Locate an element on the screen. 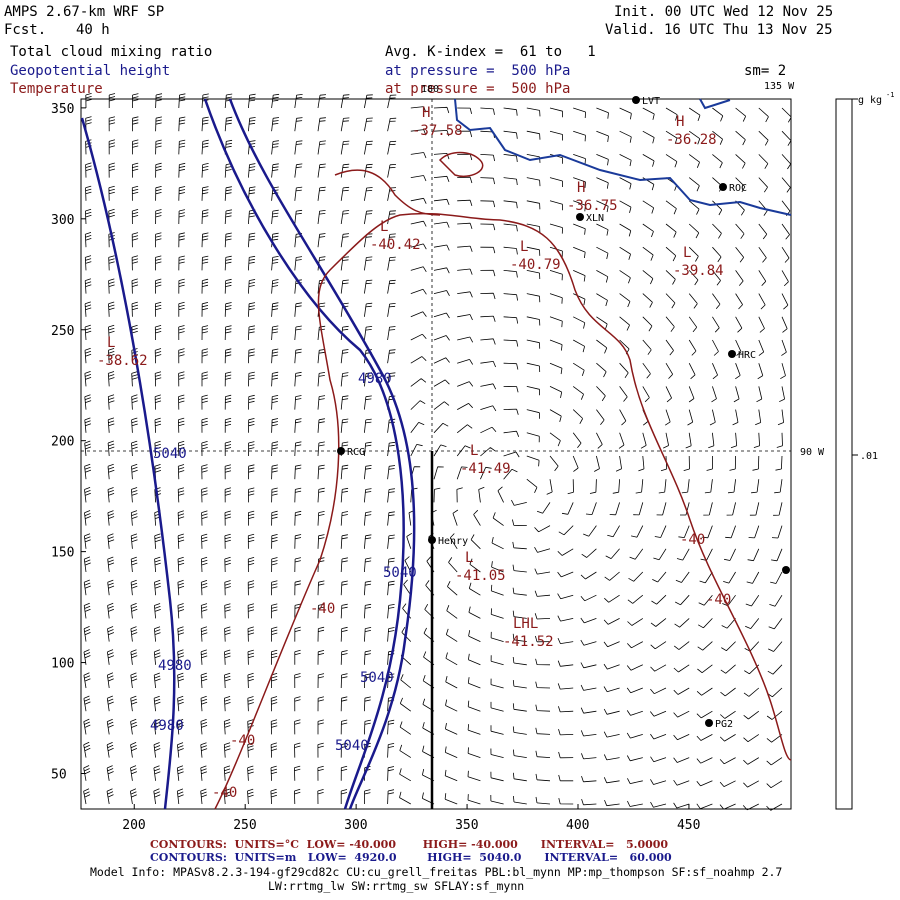 The height and width of the screenshot is (900, 900). x-tick-label: 400 is located at coordinates (577, 825).